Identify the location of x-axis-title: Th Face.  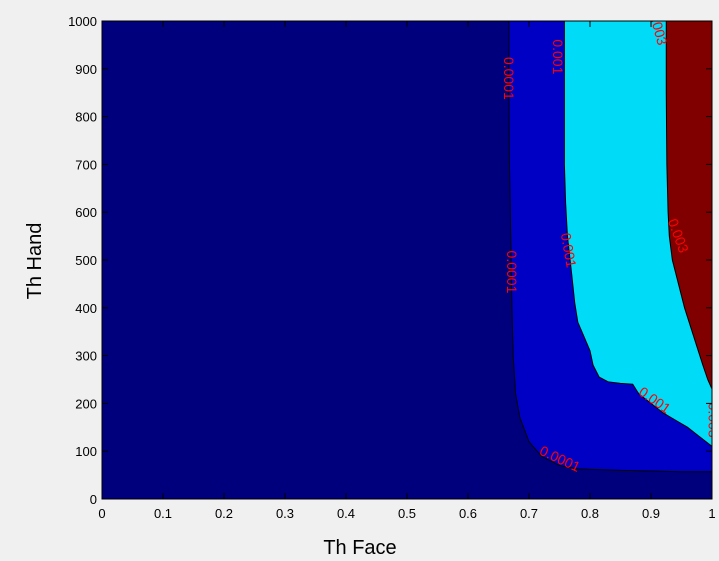
(359, 548).